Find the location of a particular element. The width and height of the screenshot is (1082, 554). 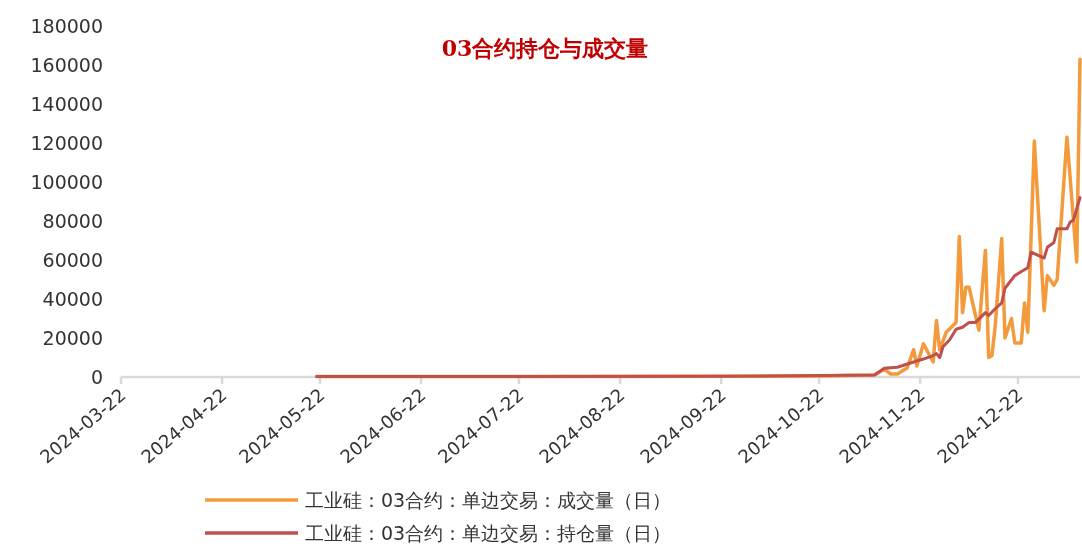

y-tick-label: 40000 is located at coordinates (72, 299).